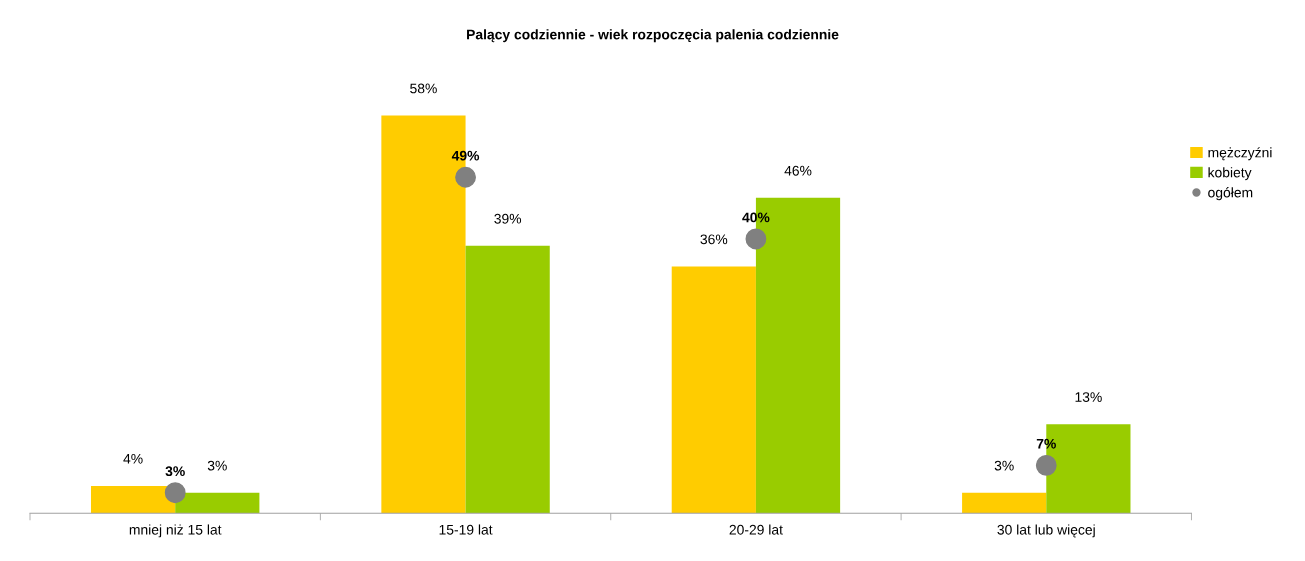  I want to click on chart-title: Palący codziennie - wiek rozpoczęcia palenia codziennie, so click(653, 36).